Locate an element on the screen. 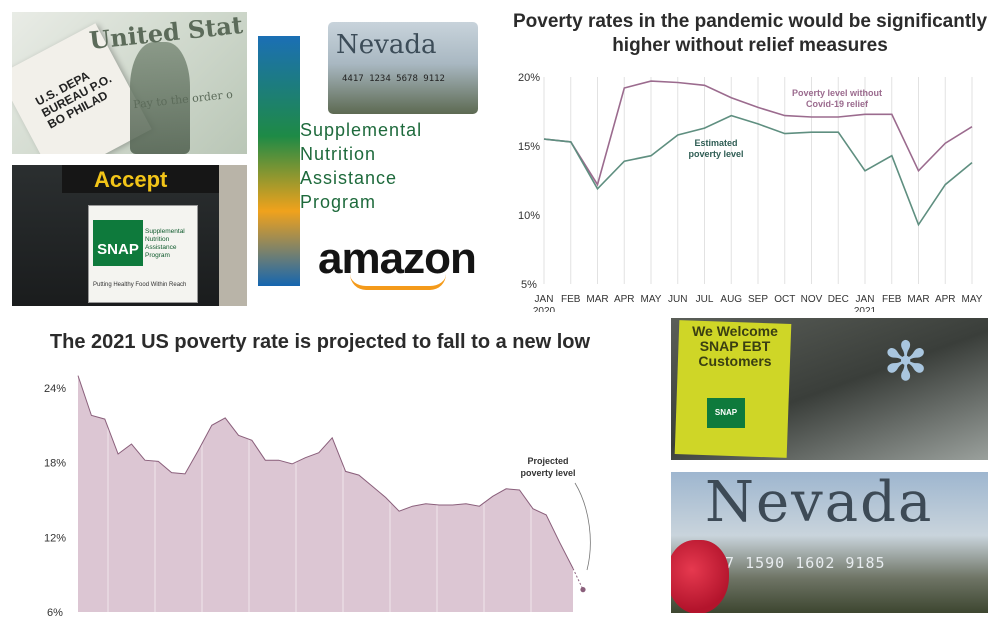 The height and width of the screenshot is (625, 1000). y-tick-label: 12% is located at coordinates (55, 538).